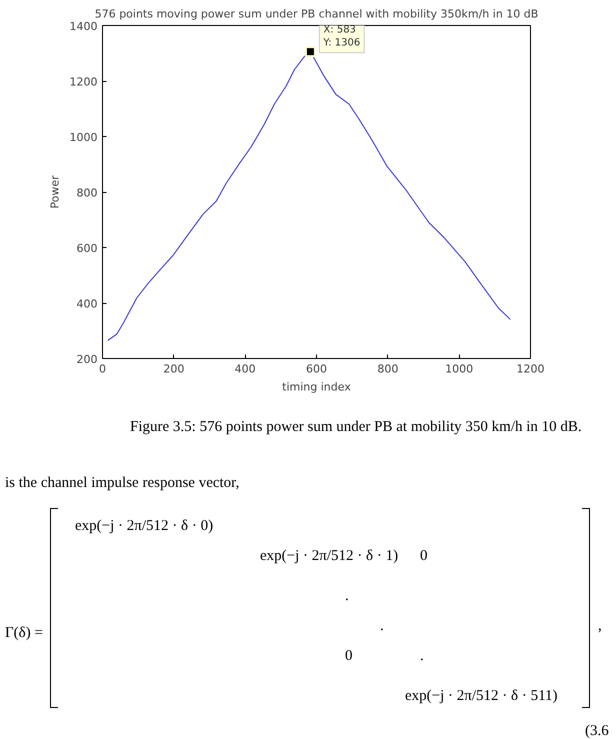  I want to click on y-tick-label: 800, so click(87, 193).